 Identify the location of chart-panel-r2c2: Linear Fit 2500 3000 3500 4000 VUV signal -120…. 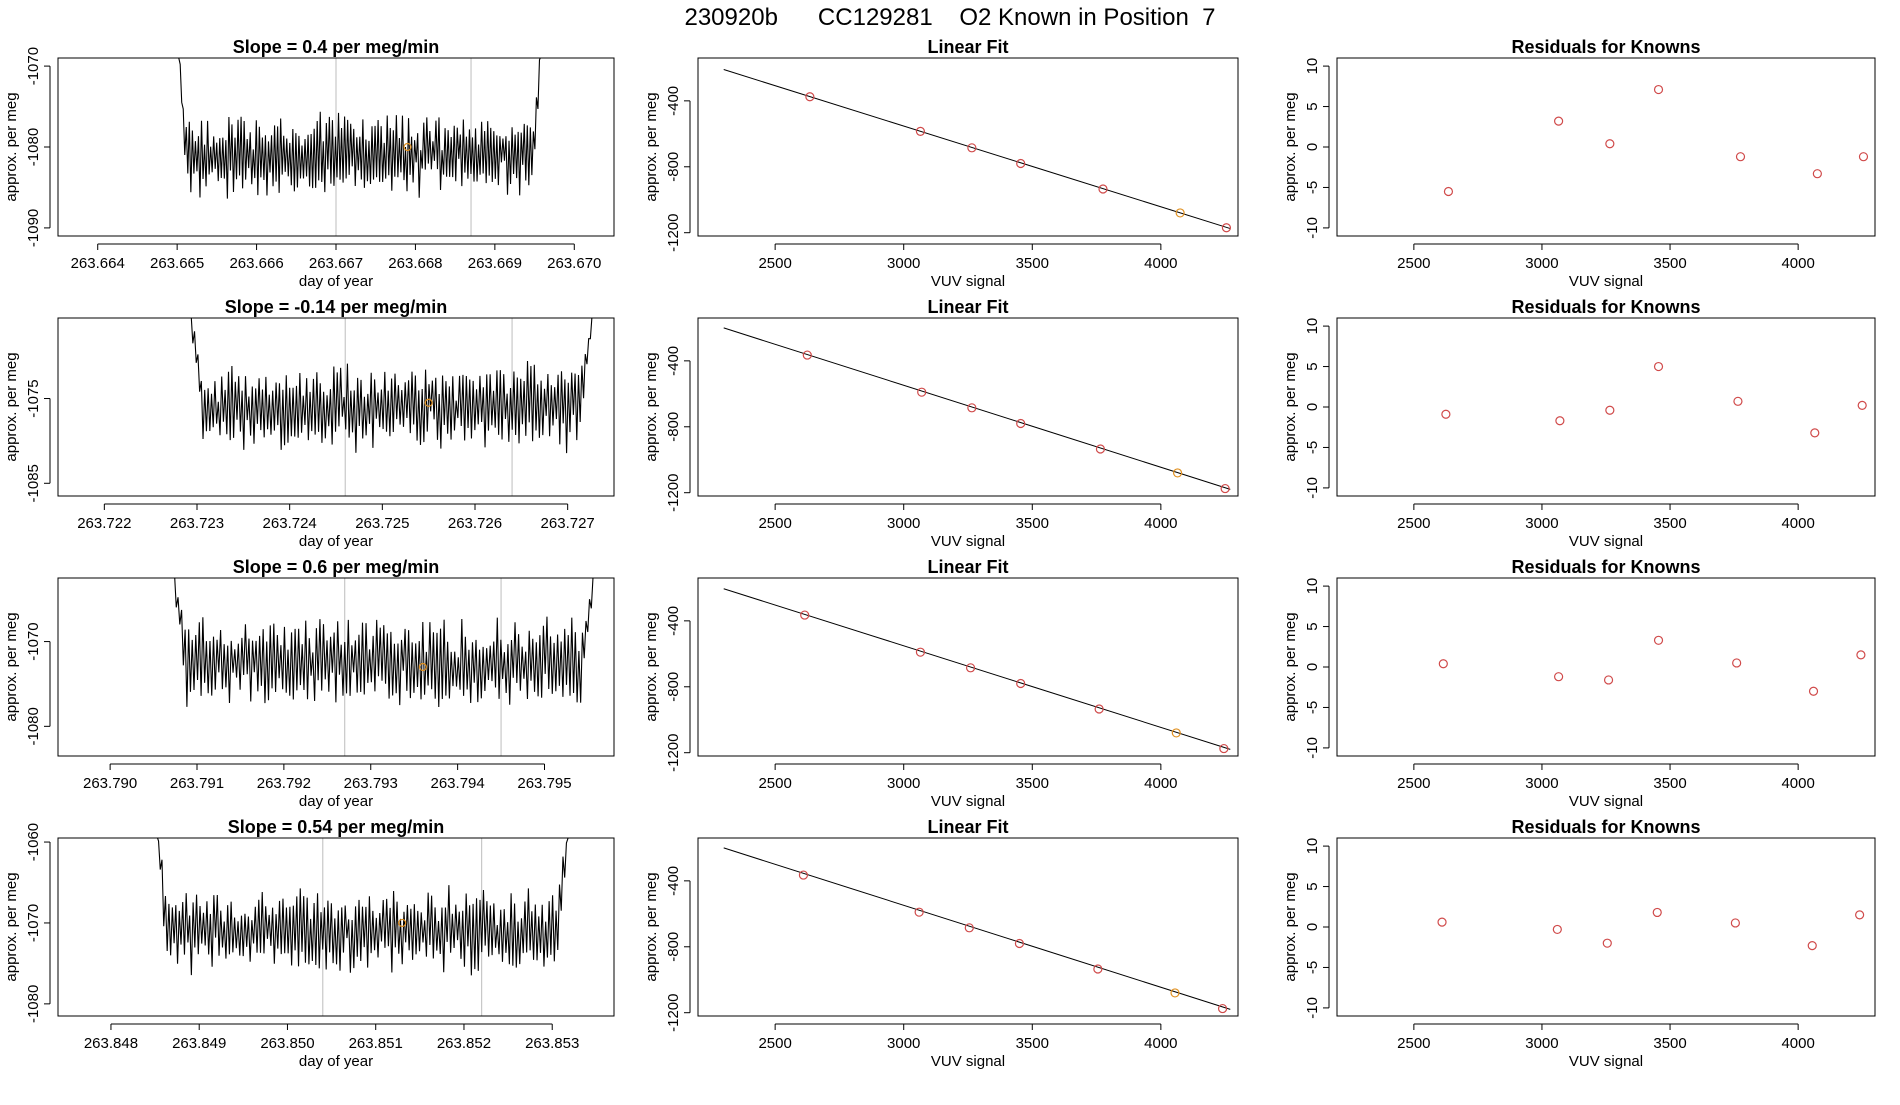
(941, 423).